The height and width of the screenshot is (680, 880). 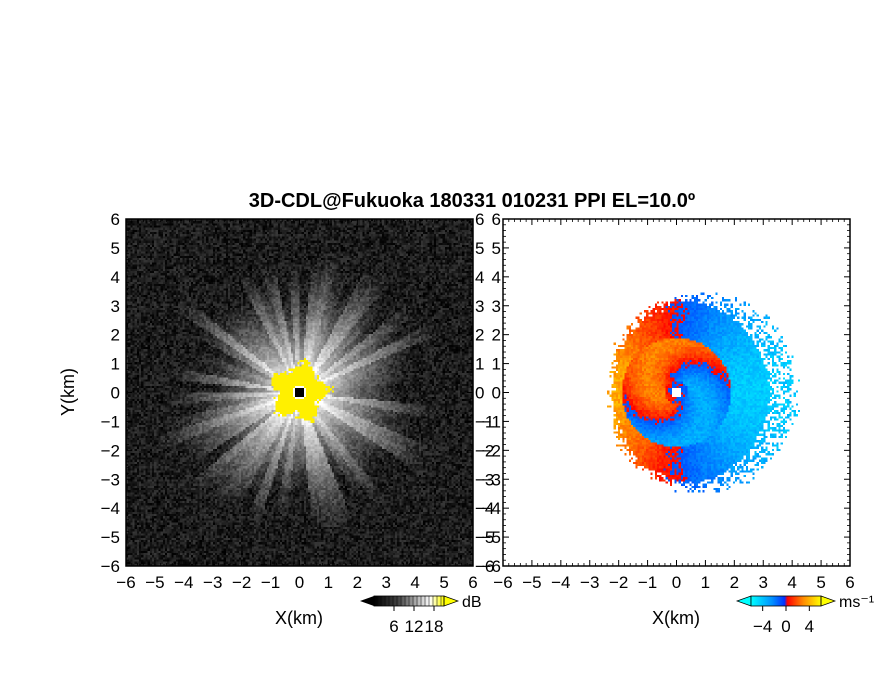 I want to click on velocity-colorbar-unit: ms⁻¹, so click(x=856, y=602).